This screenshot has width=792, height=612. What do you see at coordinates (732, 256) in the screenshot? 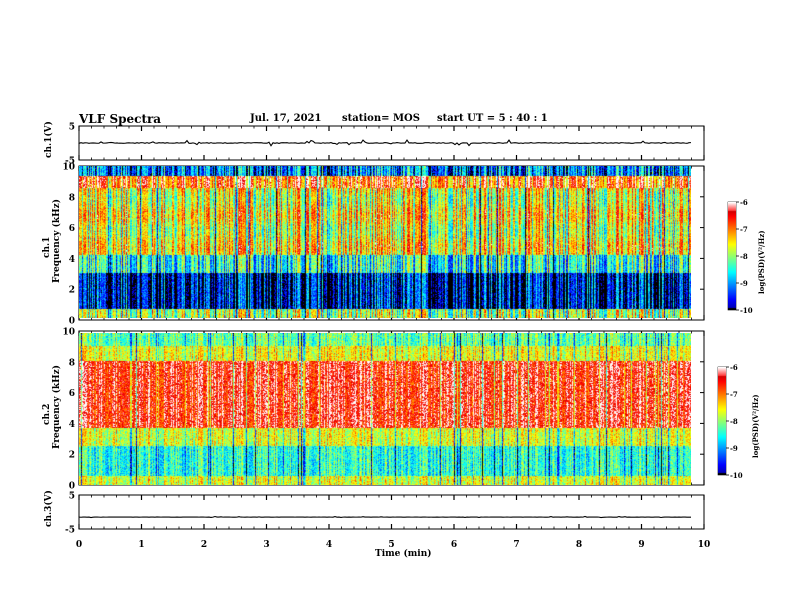
I see `ch1-colorbar` at bounding box center [732, 256].